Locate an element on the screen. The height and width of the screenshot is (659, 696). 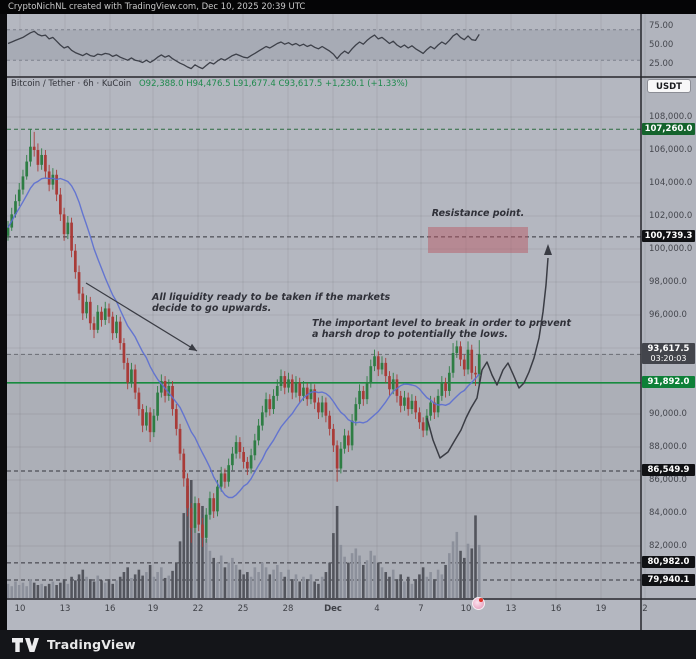
resistance-zone-box is located at coordinates (478, 240).